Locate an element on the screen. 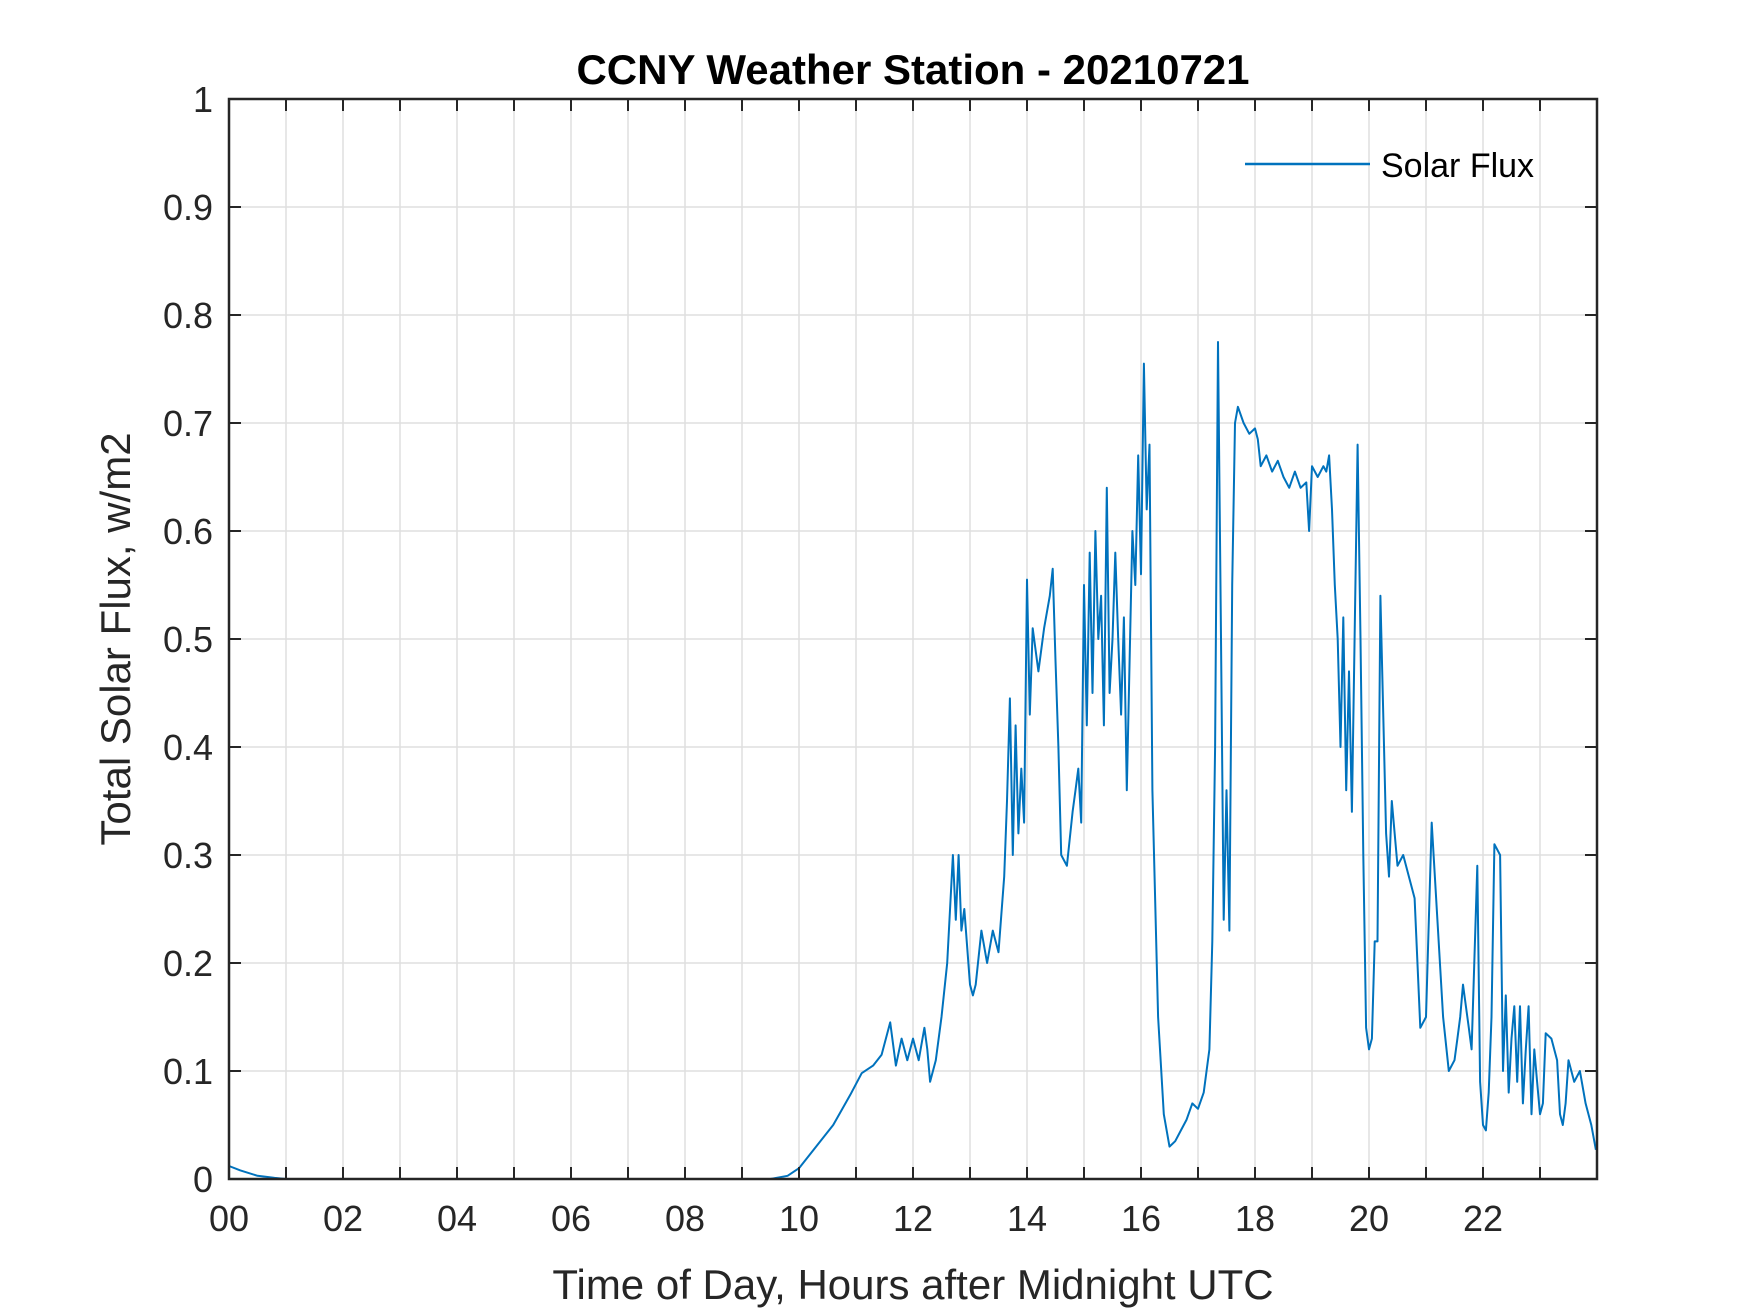  y-tick-label: 0.4 is located at coordinates (188, 747).